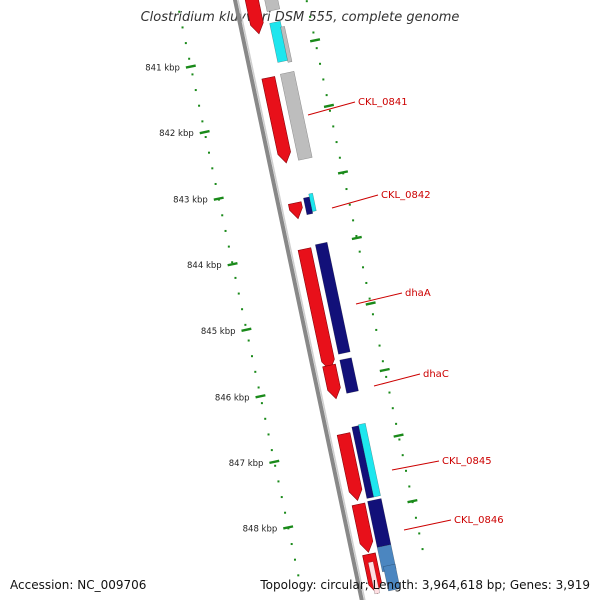 This screenshot has height=600, width=600. What do you see at coordinates (204, 266) in the screenshot?
I see `kbp-tick-label: 844 kbp` at bounding box center [204, 266].